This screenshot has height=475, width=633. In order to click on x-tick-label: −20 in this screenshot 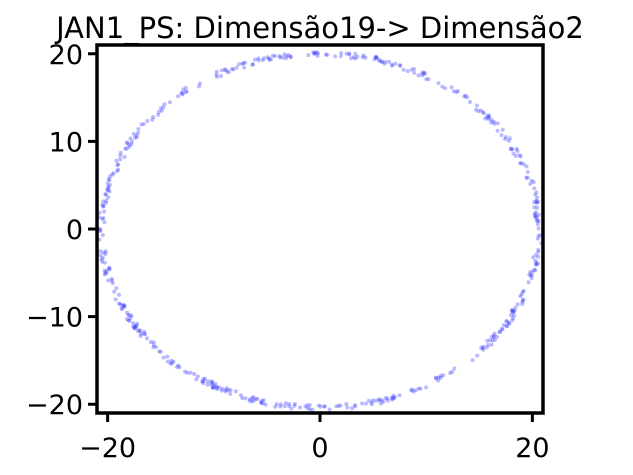, I will do `click(107, 448)`.